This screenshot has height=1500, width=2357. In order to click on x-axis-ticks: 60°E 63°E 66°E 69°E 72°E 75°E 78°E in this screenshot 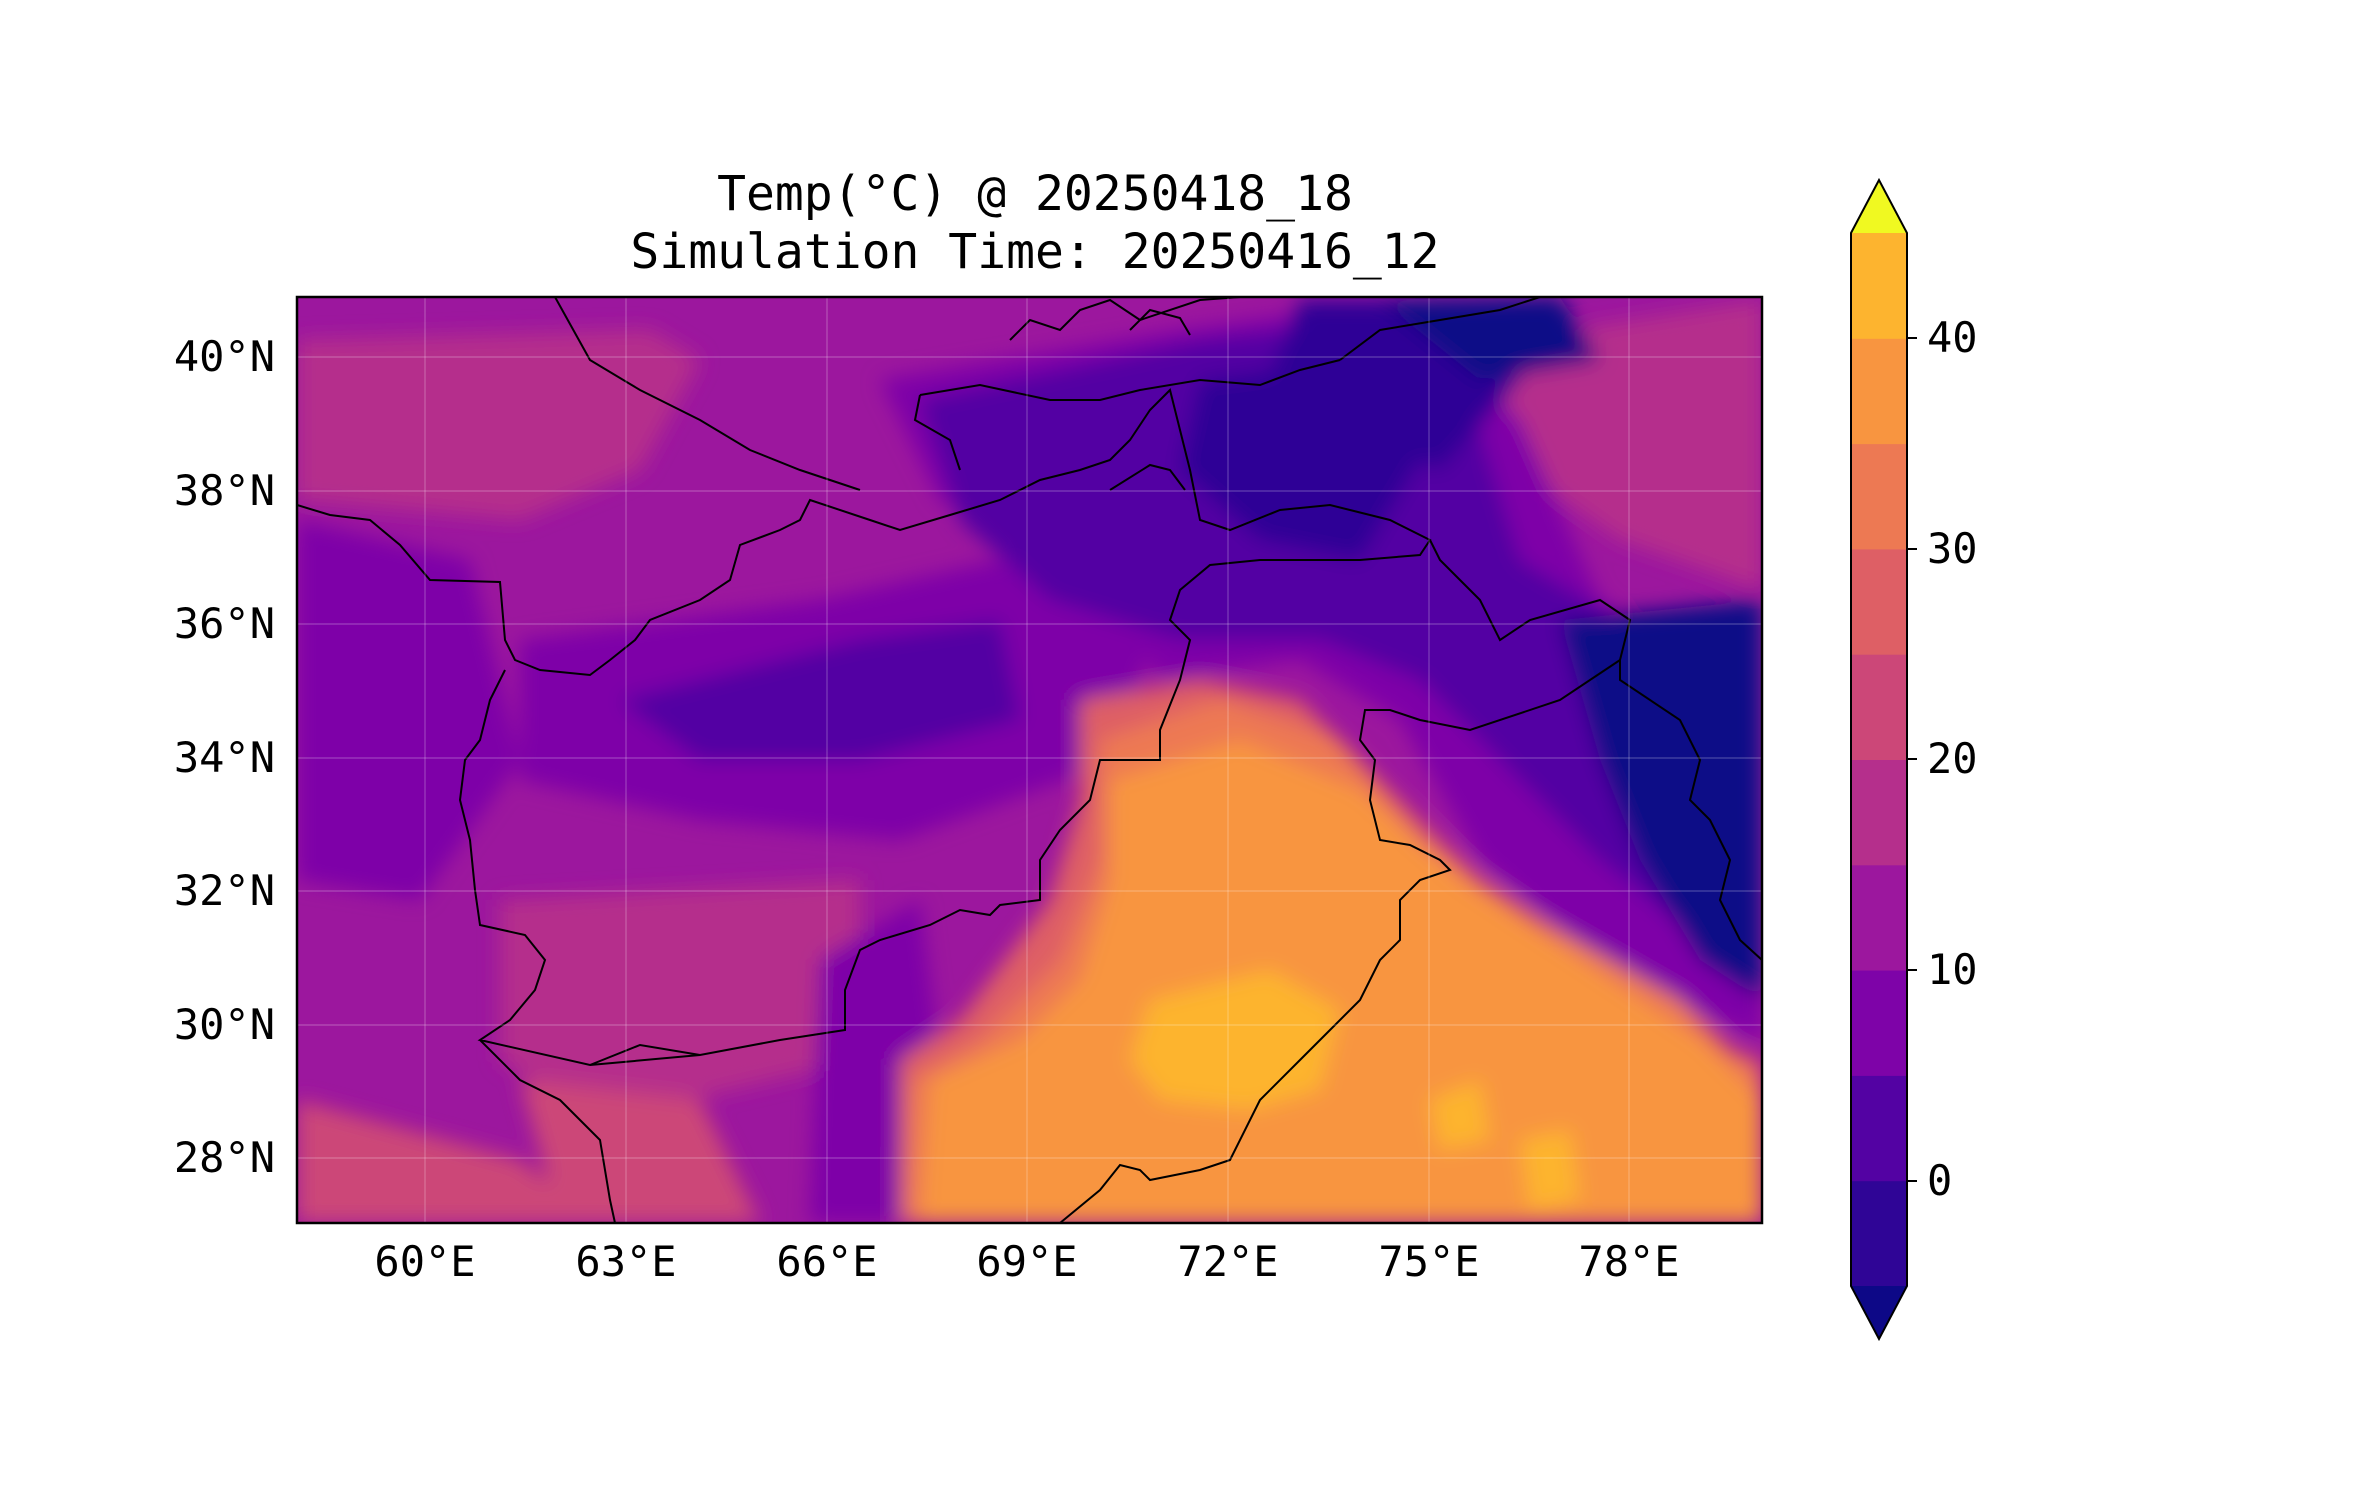, I will do `click(1026, 1261)`.